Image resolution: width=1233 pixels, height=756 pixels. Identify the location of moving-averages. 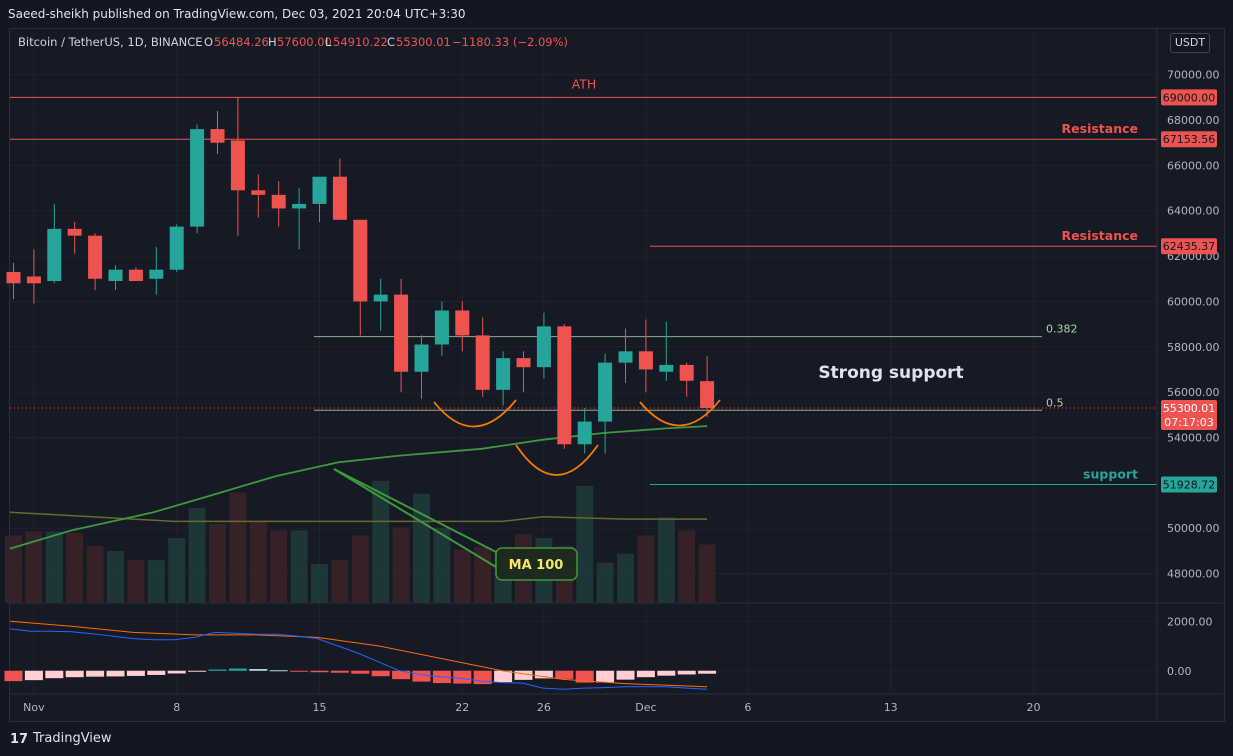
(358, 487).